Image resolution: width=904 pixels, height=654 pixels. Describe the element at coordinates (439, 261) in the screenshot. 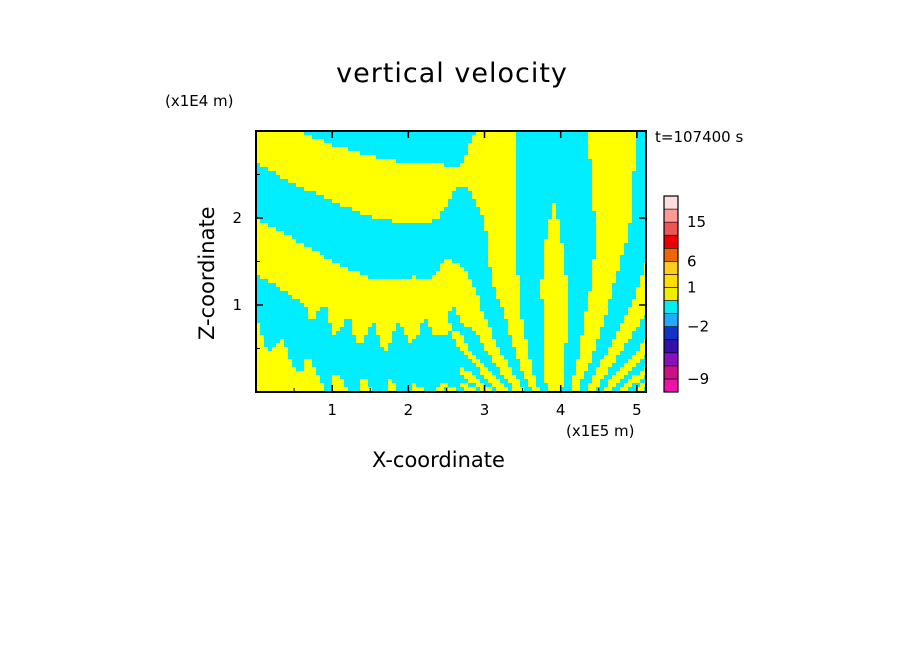

I see `z-axis: 12` at that location.